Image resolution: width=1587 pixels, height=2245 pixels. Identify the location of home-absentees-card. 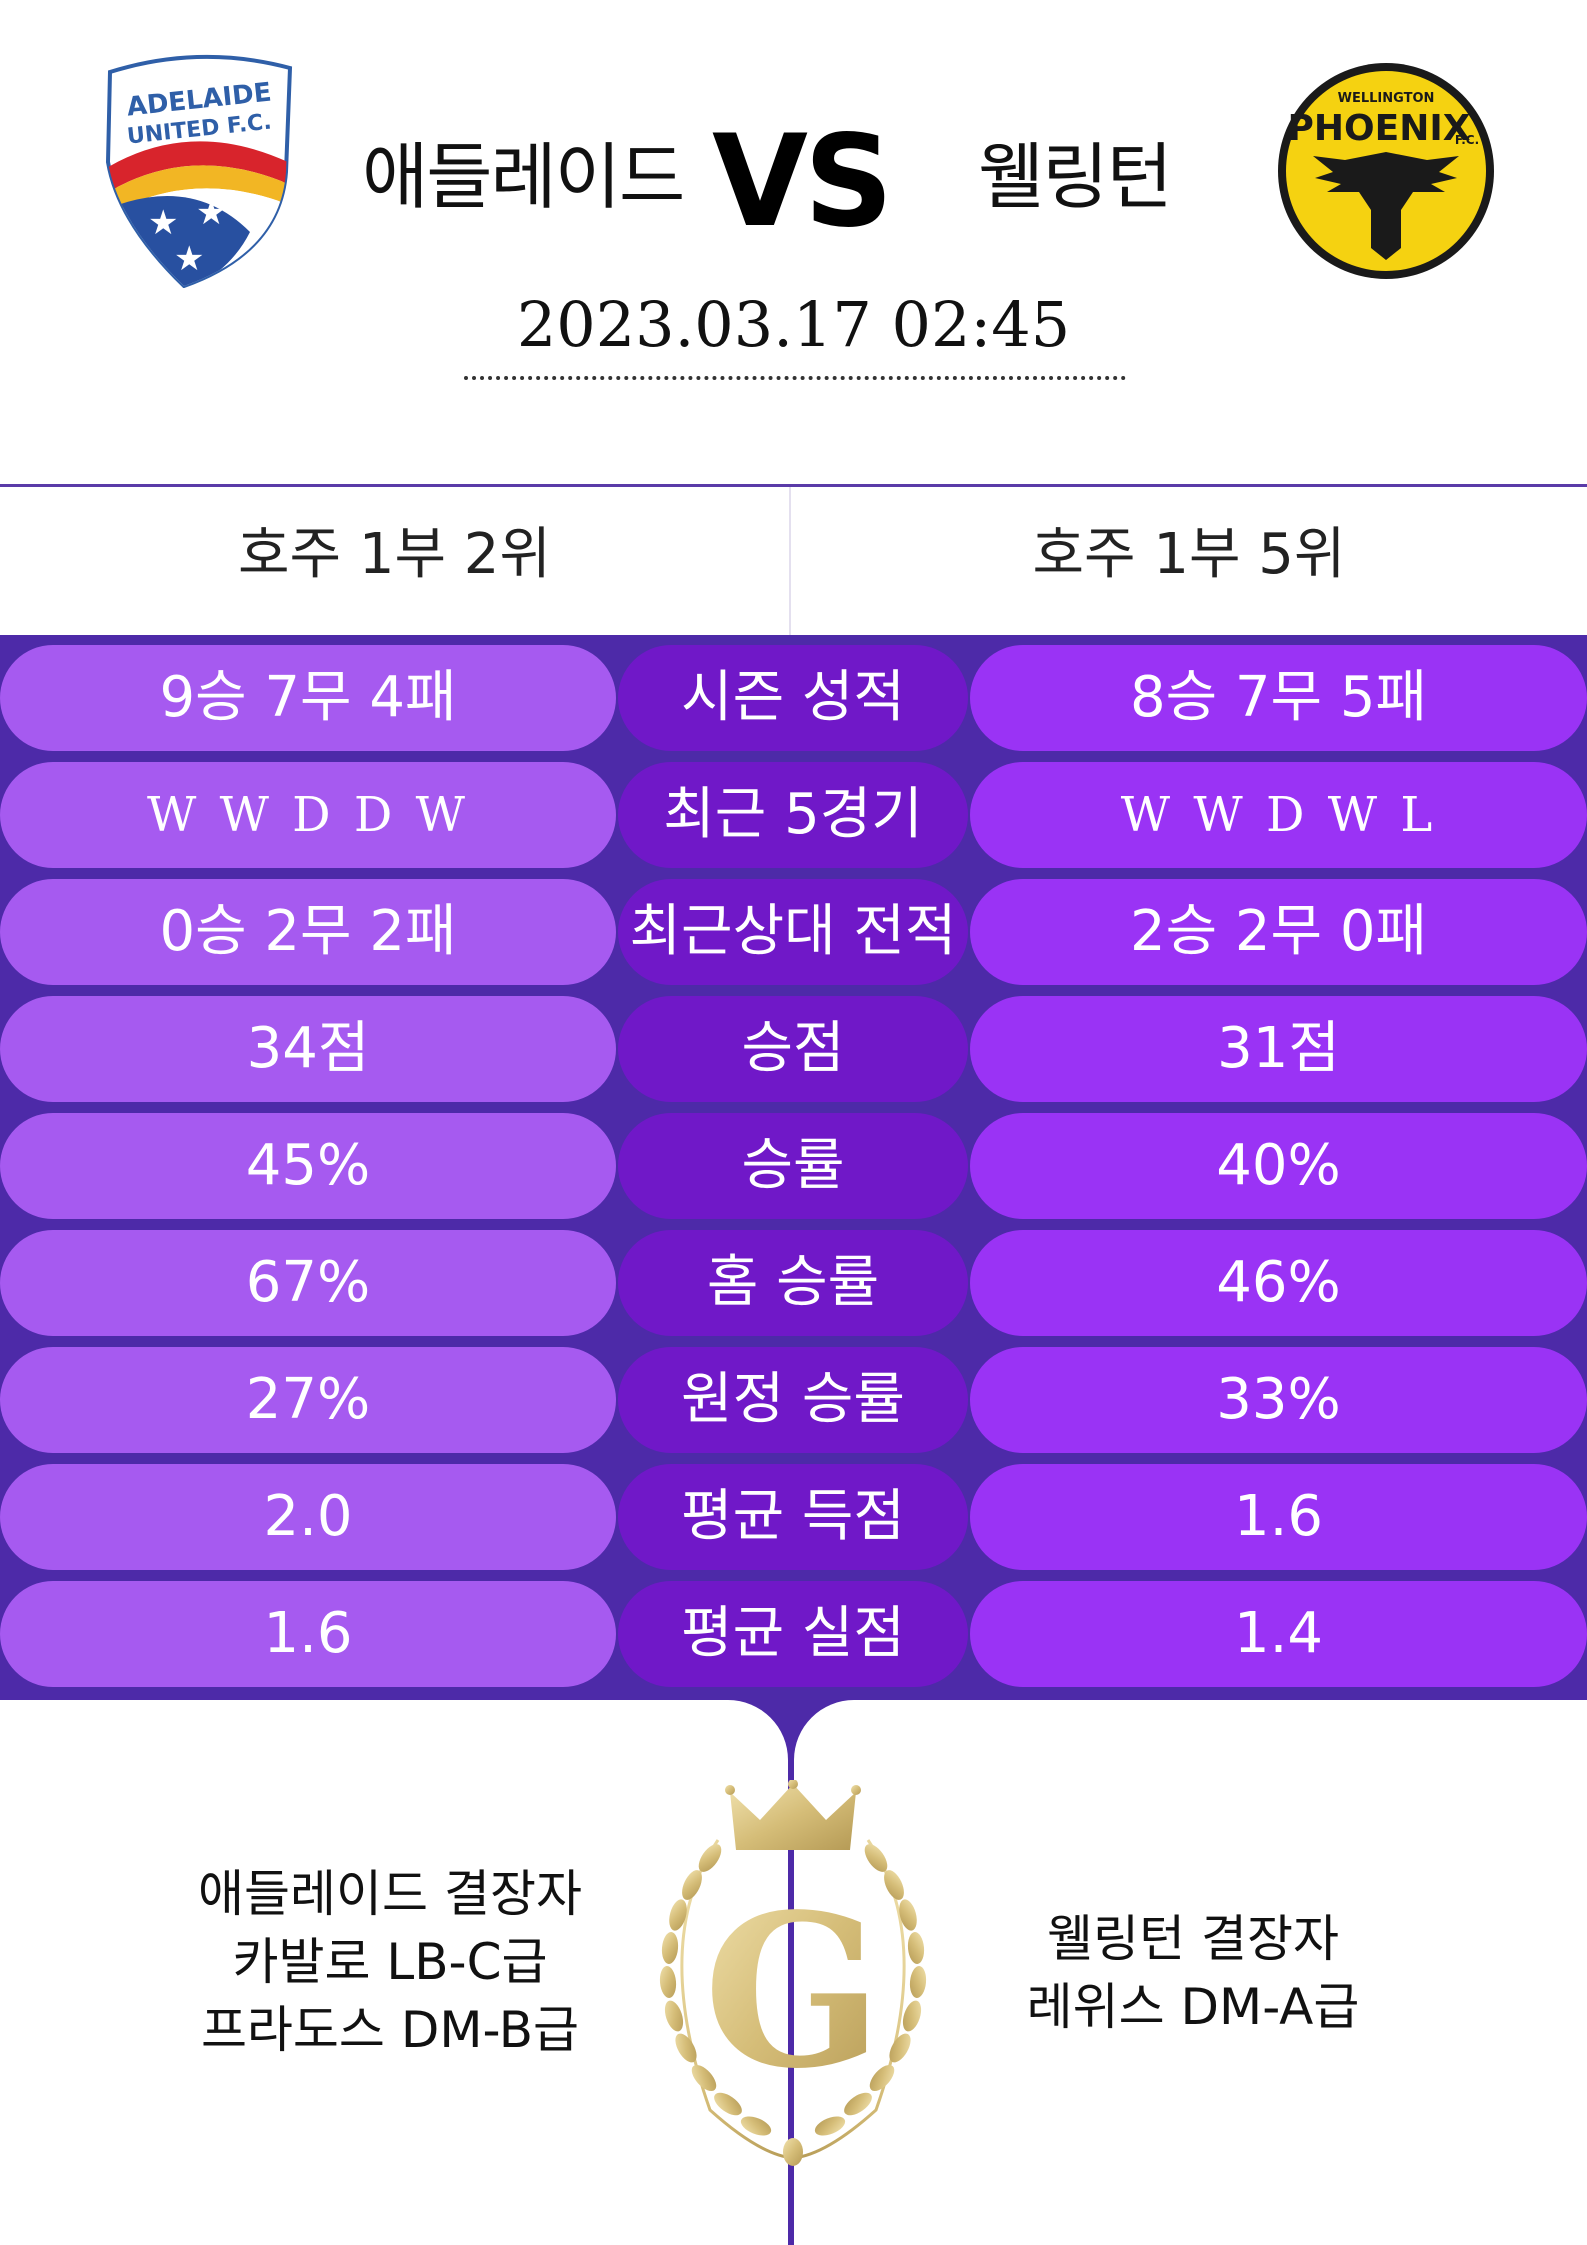
(394, 1972).